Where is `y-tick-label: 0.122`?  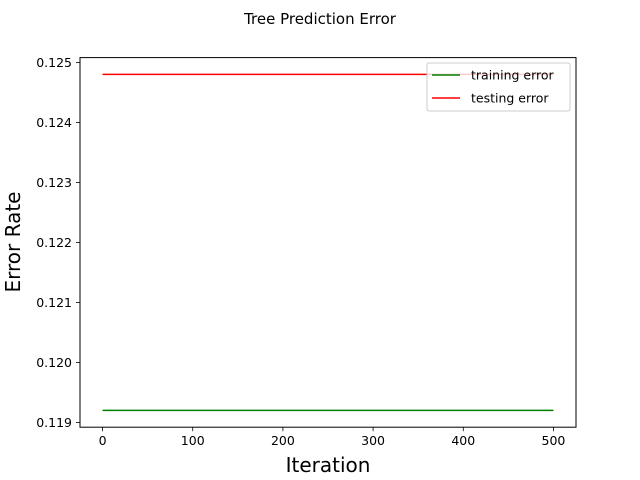 y-tick-label: 0.122 is located at coordinates (54, 242).